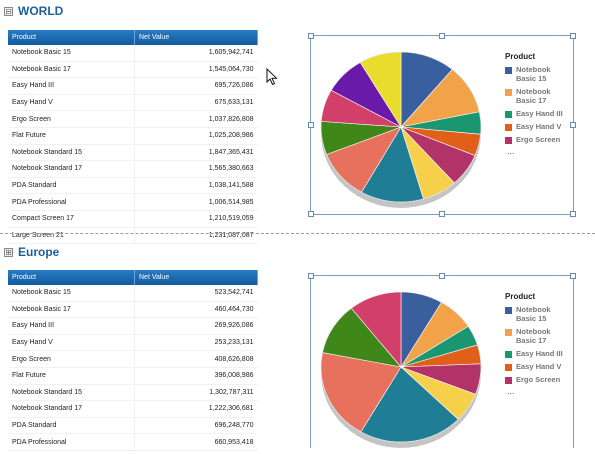  I want to click on net-value-cell: 1,025,208,986, so click(196, 136).